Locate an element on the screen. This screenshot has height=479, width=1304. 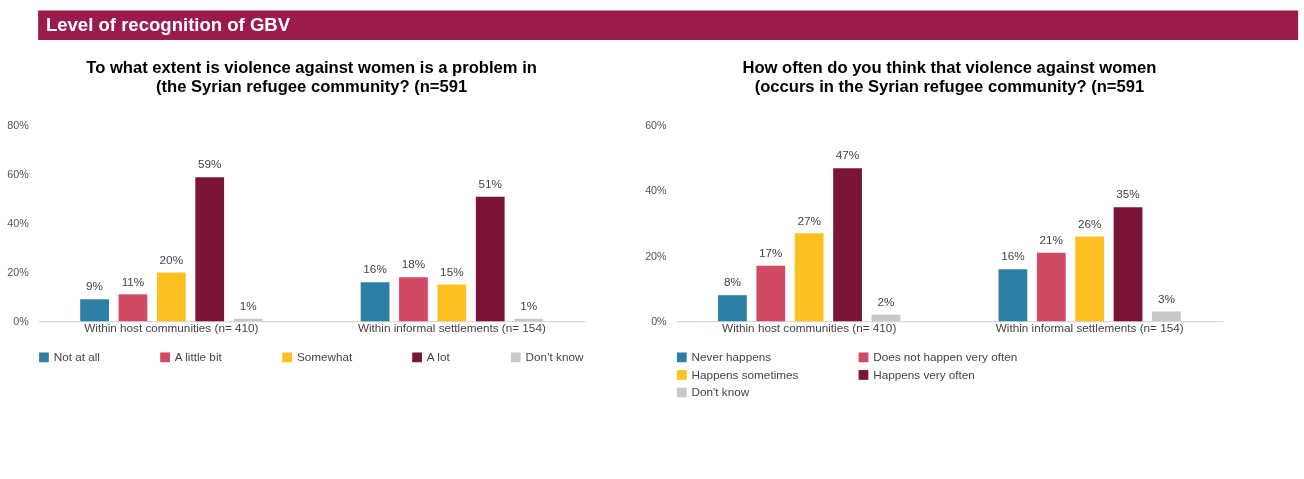
data-label: 47% is located at coordinates (847, 155).